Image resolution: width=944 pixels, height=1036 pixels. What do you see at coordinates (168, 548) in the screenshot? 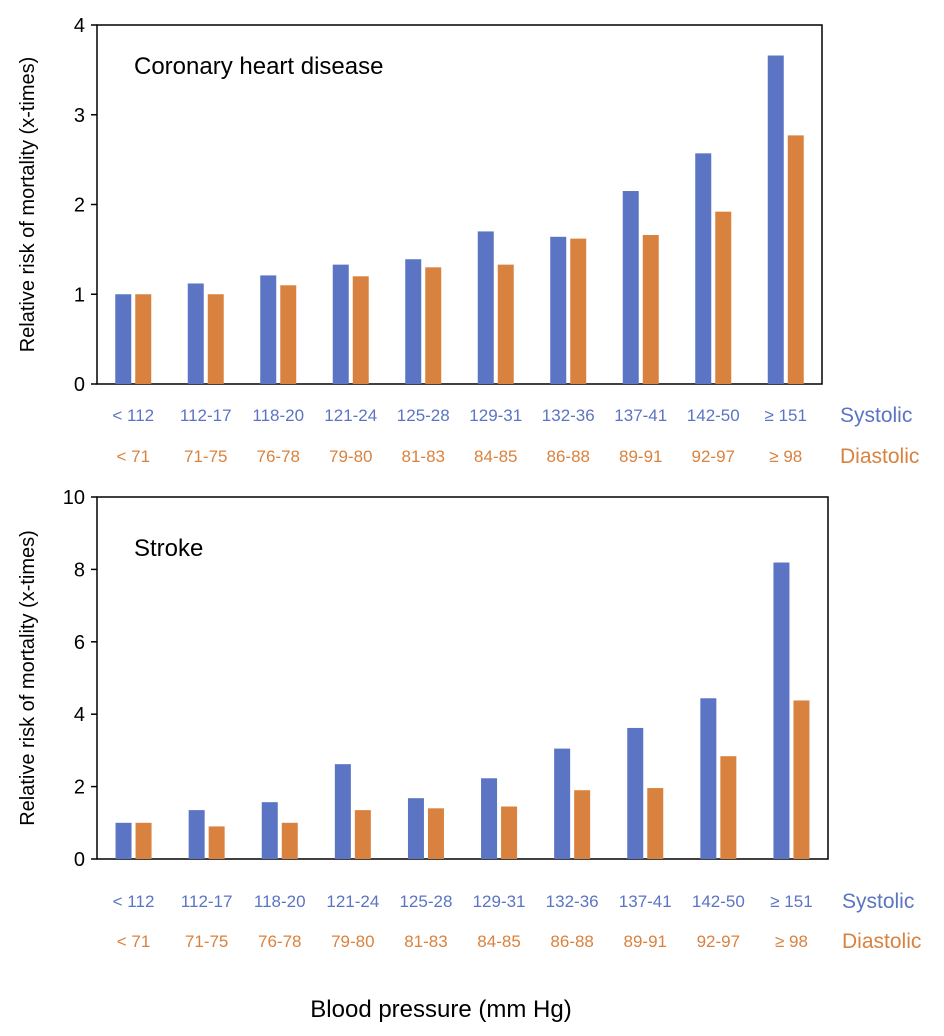
I see `chart-title: Stroke` at bounding box center [168, 548].